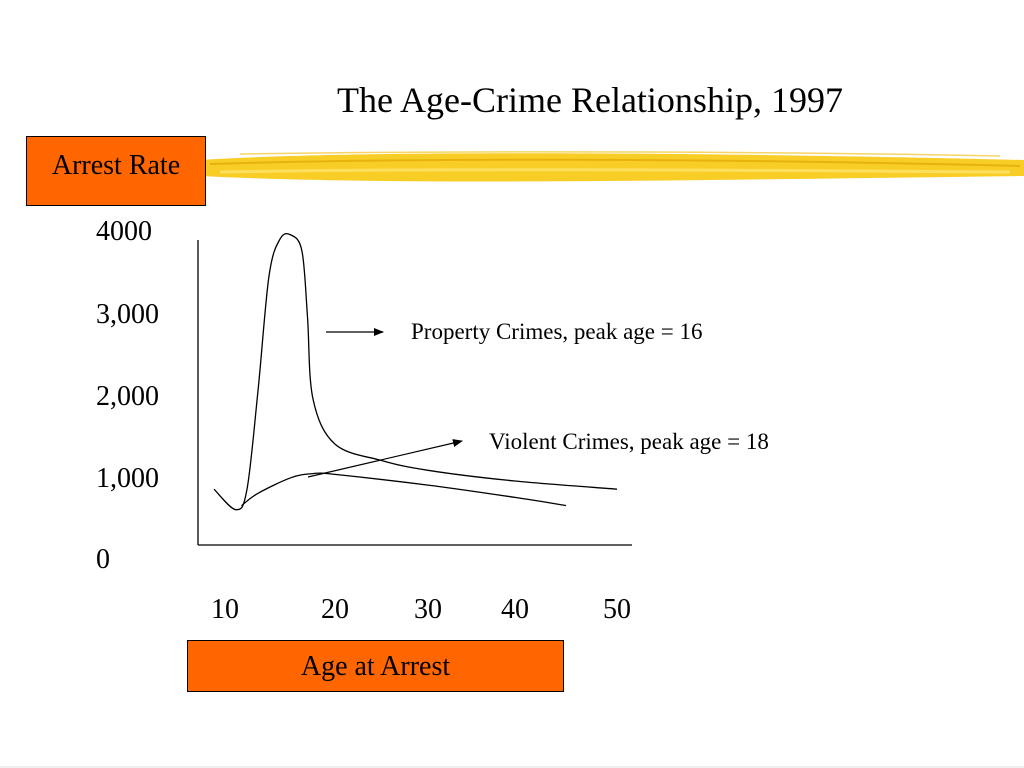 The width and height of the screenshot is (1024, 768). I want to click on x-tick-label: 30, so click(428, 609).